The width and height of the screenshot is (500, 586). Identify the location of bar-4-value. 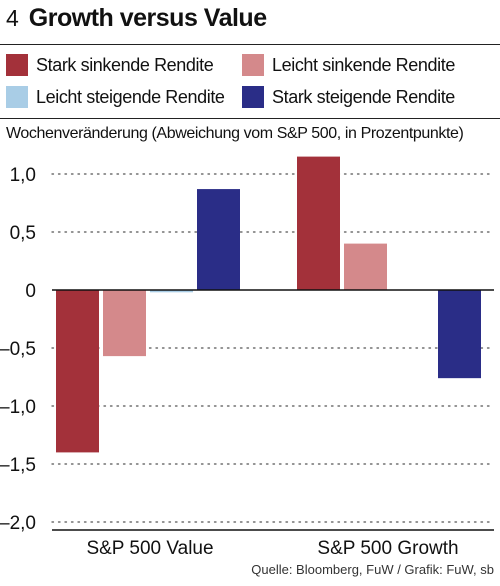
(218, 239).